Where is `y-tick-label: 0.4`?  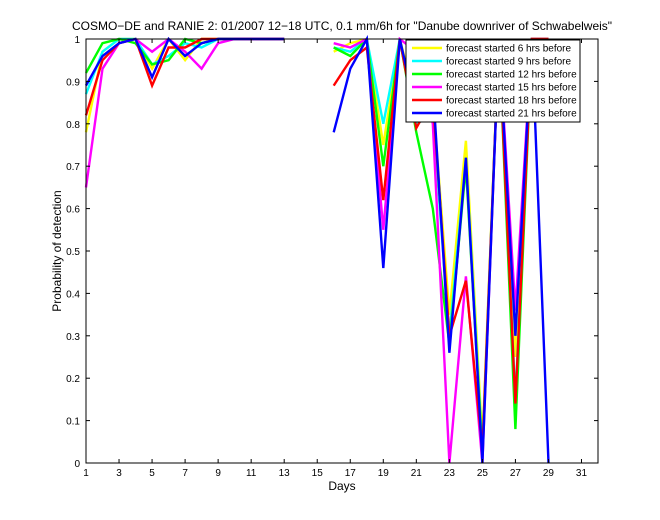 y-tick-label: 0.4 is located at coordinates (73, 294).